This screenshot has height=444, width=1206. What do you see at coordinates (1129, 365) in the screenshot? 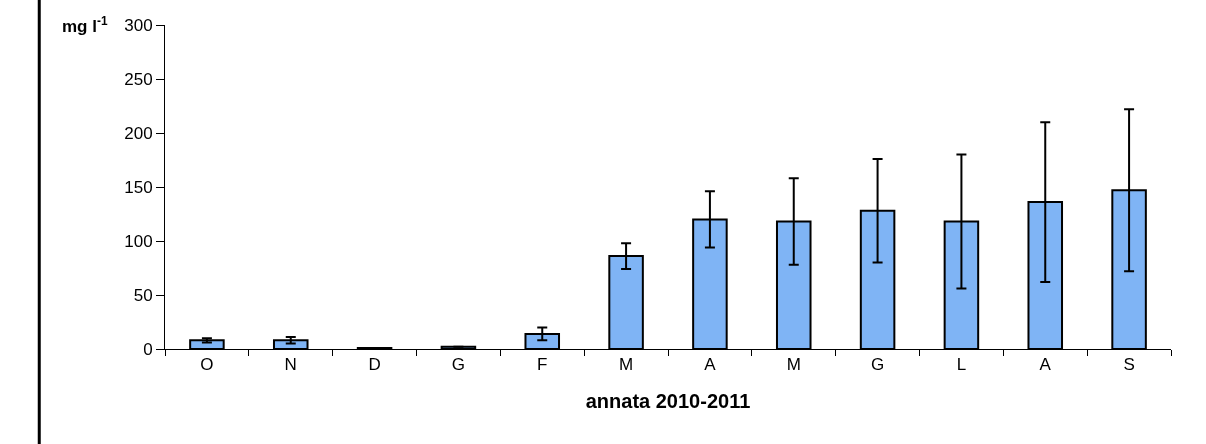
I see `x-tick-label: S` at bounding box center [1129, 365].